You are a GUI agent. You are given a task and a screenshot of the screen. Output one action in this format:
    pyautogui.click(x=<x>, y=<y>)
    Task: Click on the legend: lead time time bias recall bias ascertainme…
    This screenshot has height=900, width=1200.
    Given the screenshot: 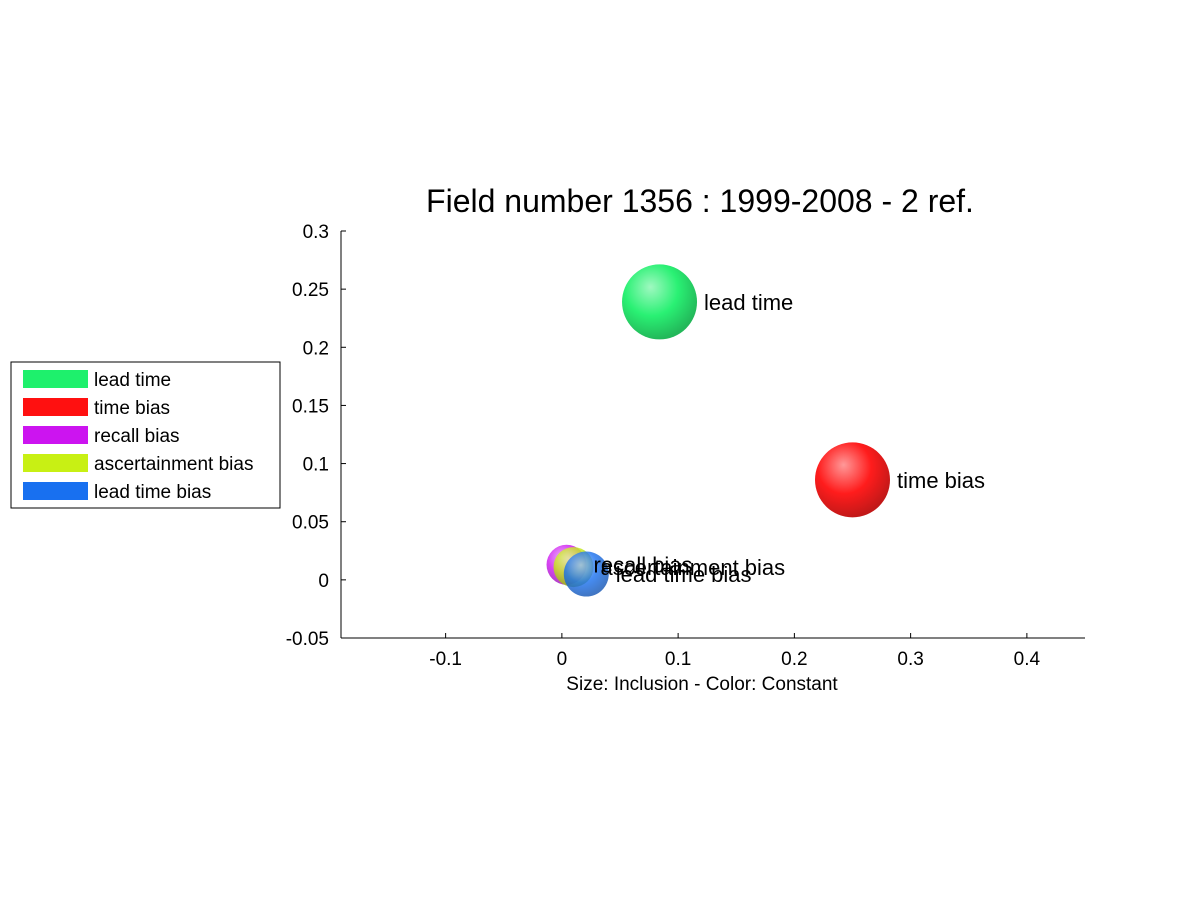 What is the action you would take?
    pyautogui.click(x=145, y=435)
    